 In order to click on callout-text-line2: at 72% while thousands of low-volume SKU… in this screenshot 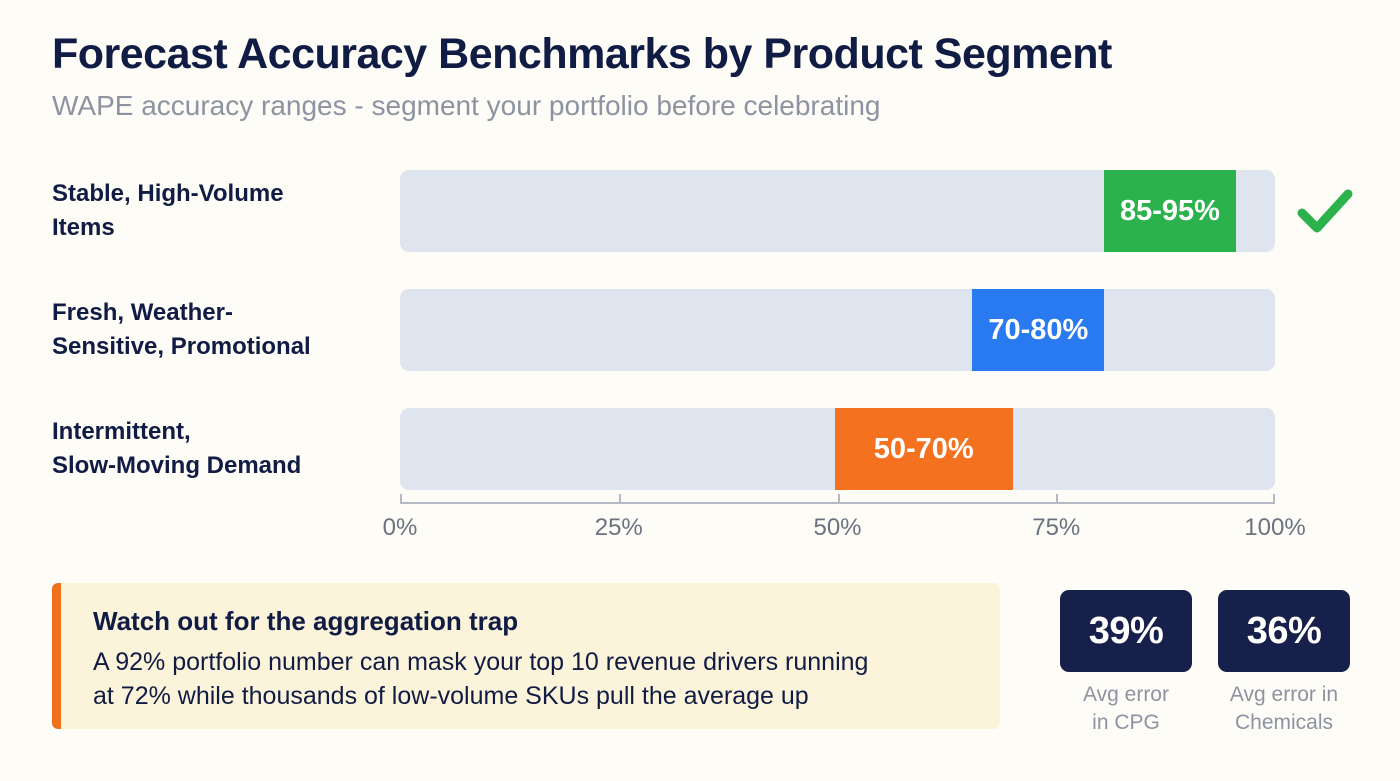, I will do `click(451, 696)`.